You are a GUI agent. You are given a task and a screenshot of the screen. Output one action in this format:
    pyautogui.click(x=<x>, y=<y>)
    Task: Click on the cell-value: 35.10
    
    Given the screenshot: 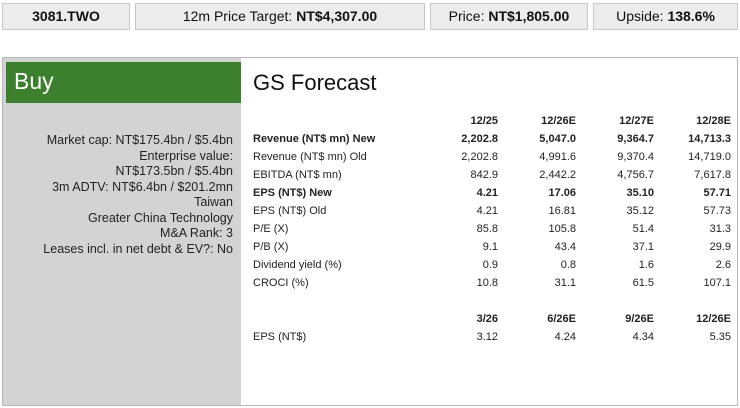 What is the action you would take?
    pyautogui.click(x=640, y=193)
    